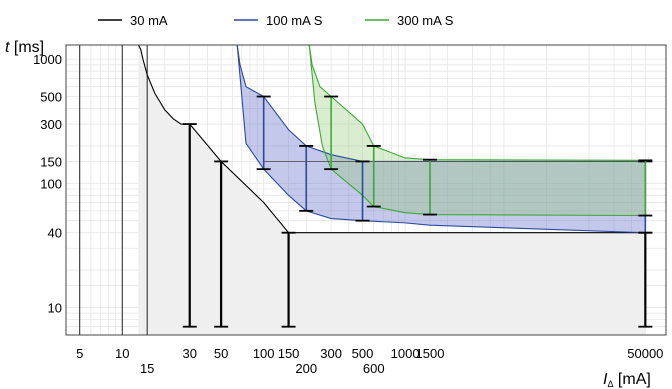  What do you see at coordinates (55, 233) in the screenshot?
I see `y-tick-label: 40` at bounding box center [55, 233].